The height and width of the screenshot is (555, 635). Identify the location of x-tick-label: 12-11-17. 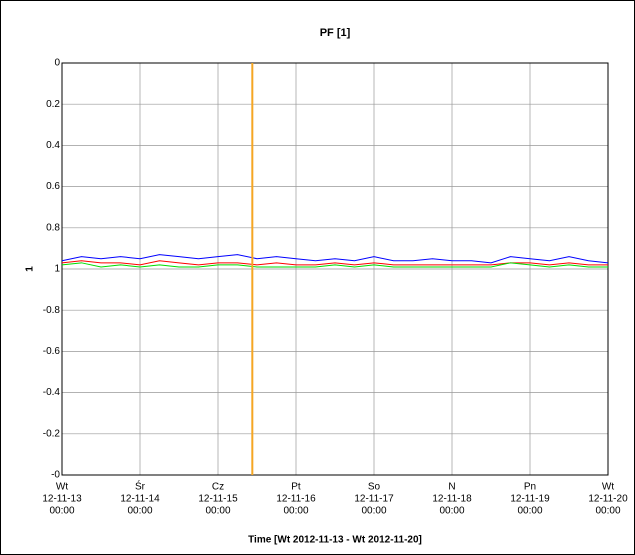
(374, 499).